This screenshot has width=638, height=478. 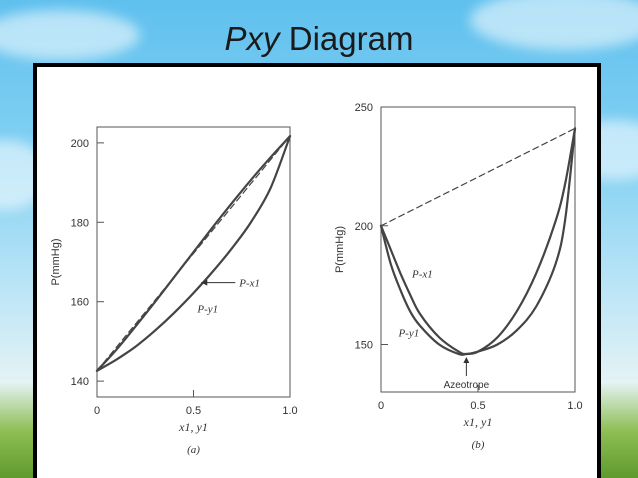 I want to click on slide-title-italic: Pxy, so click(x=252, y=38).